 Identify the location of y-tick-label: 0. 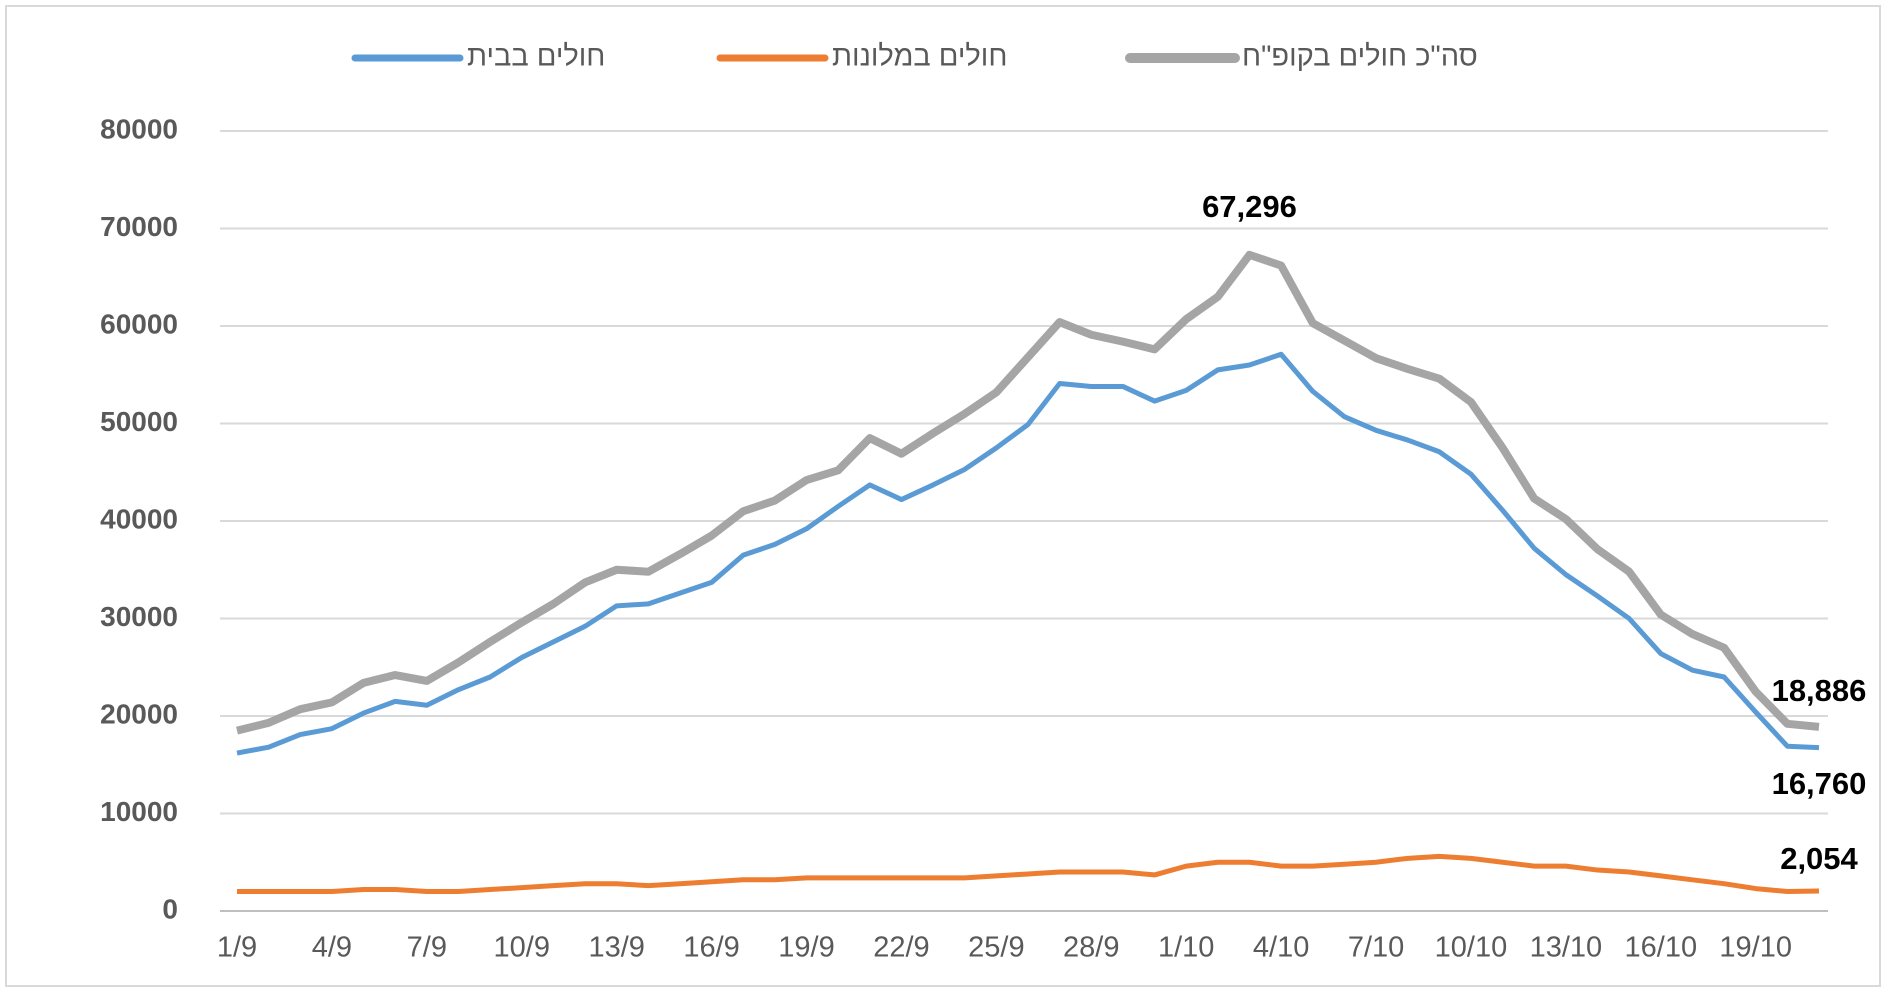
(170, 908).